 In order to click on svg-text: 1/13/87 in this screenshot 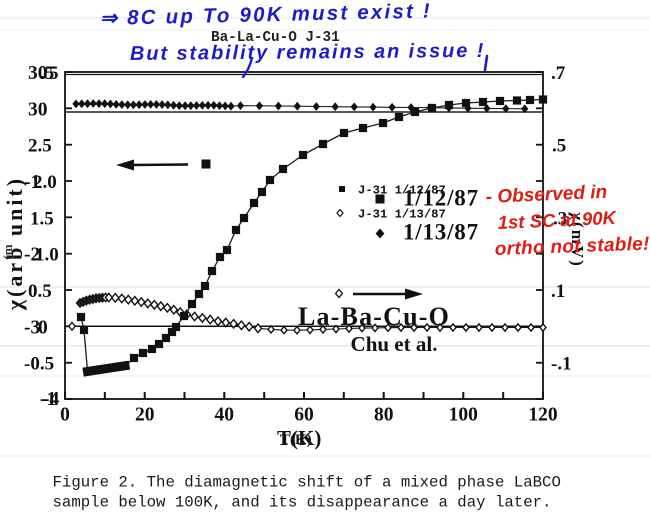, I will do `click(441, 232)`.